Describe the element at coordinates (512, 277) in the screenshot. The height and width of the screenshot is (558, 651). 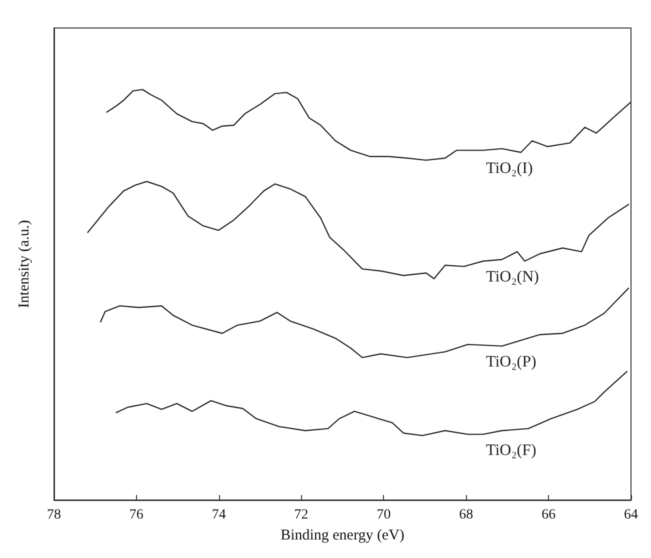
I see `series-label: TiO₂(N)` at that location.